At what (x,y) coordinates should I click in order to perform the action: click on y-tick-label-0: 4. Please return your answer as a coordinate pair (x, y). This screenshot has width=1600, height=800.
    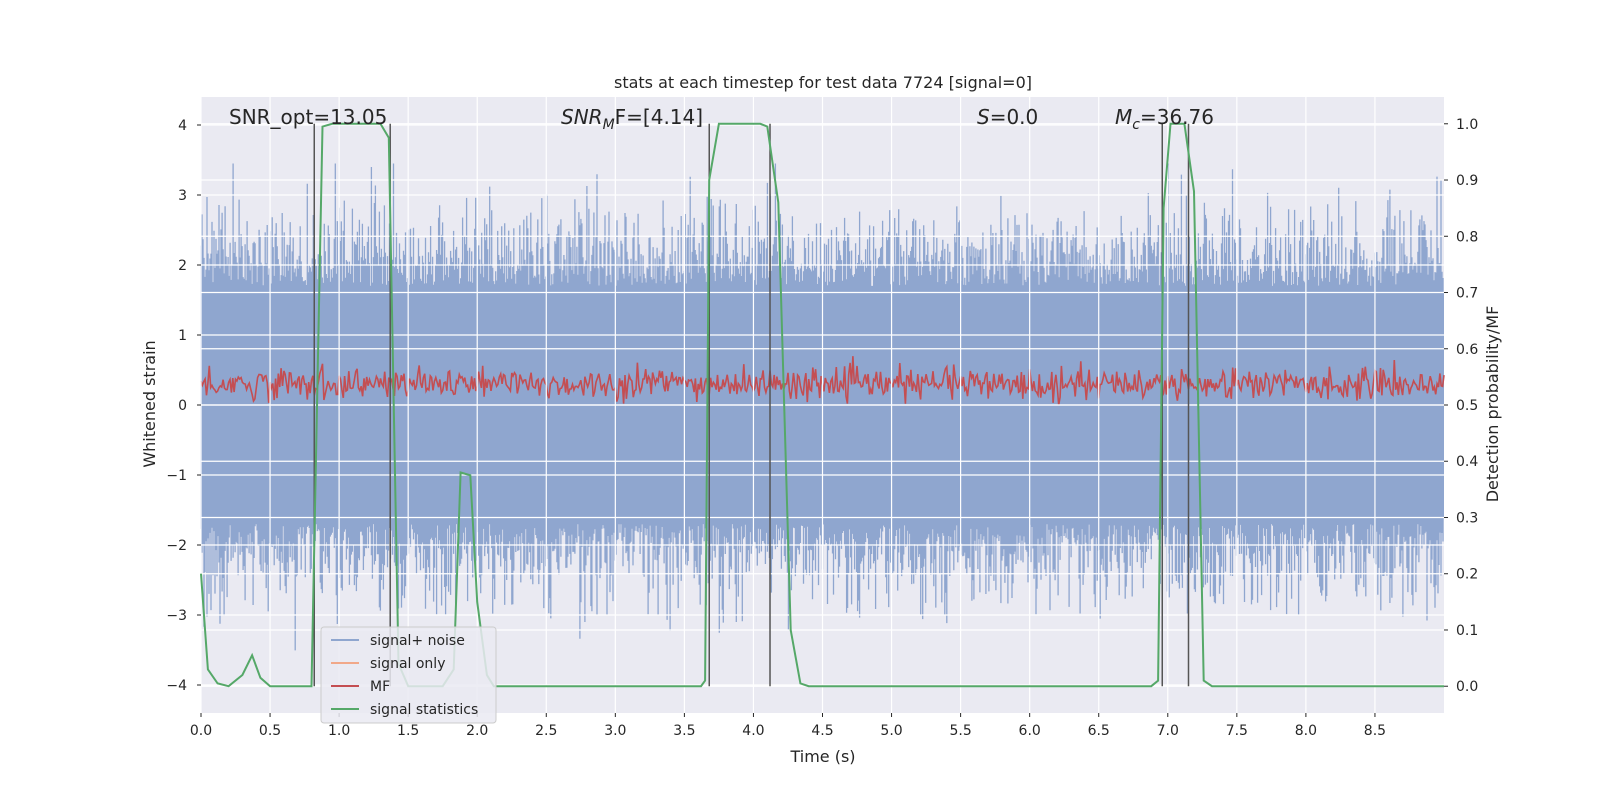
    Looking at the image, I should click on (182, 126).